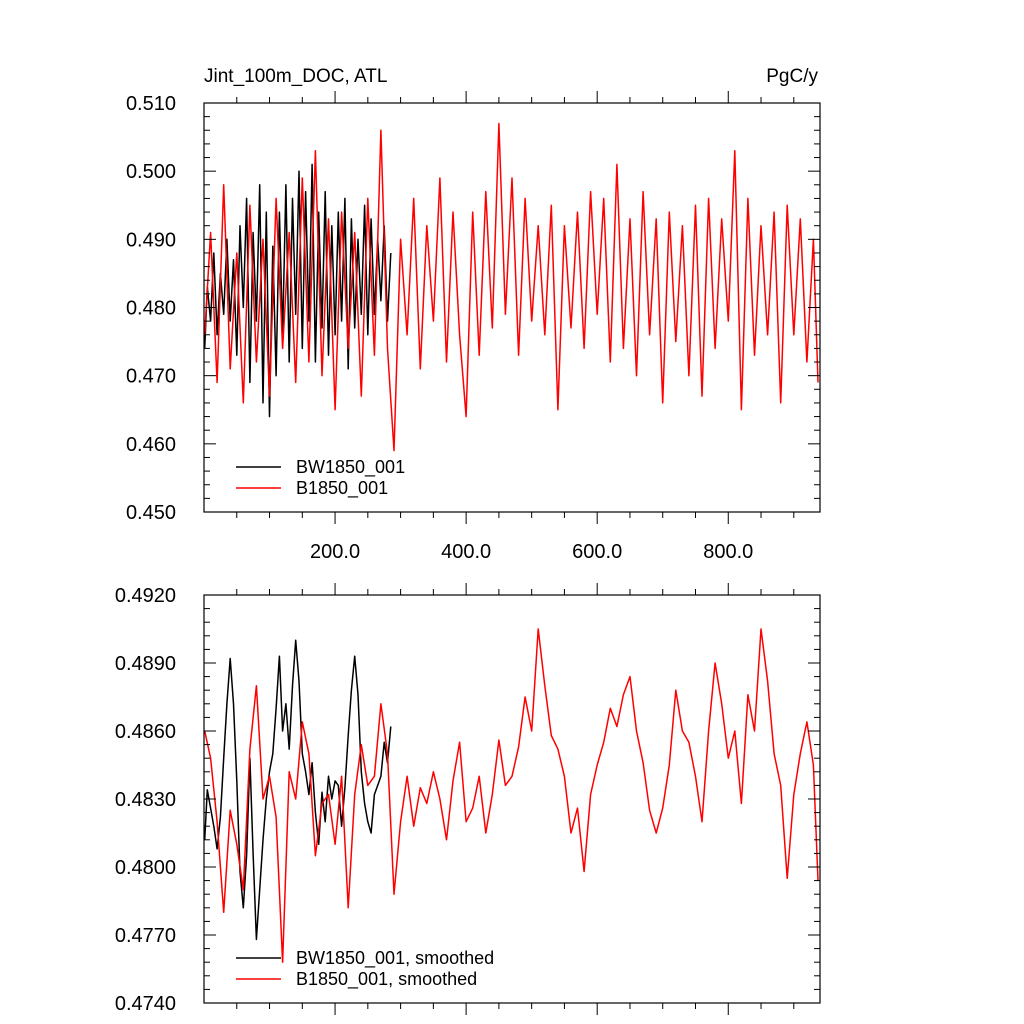 The image size is (1024, 1024). What do you see at coordinates (297, 290) in the screenshot?
I see `top-series-bw1850-line` at bounding box center [297, 290].